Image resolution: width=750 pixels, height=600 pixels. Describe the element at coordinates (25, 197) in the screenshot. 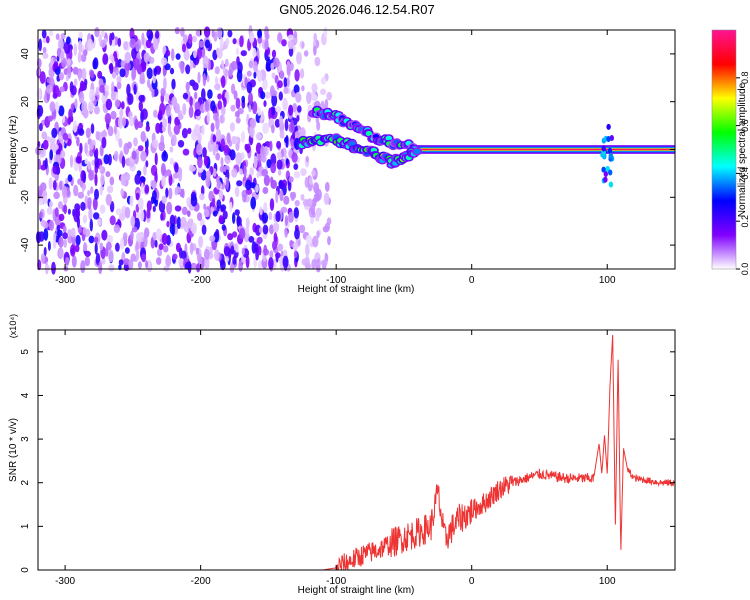

I see `spectrogram-y-tick-label: -20` at that location.